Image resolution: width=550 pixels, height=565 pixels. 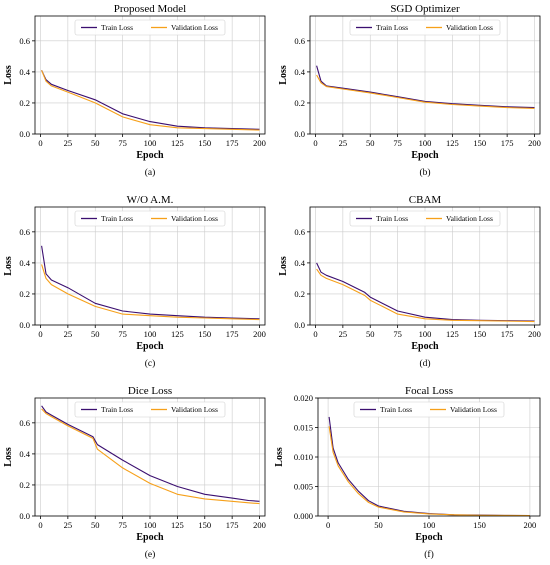 I want to click on chart-title: Dice Loss, so click(x=150, y=391).